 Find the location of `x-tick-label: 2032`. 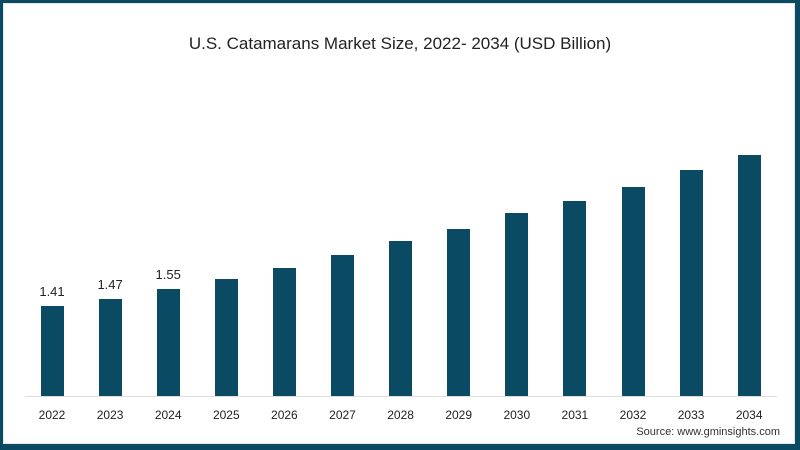

x-tick-label: 2032 is located at coordinates (633, 415).